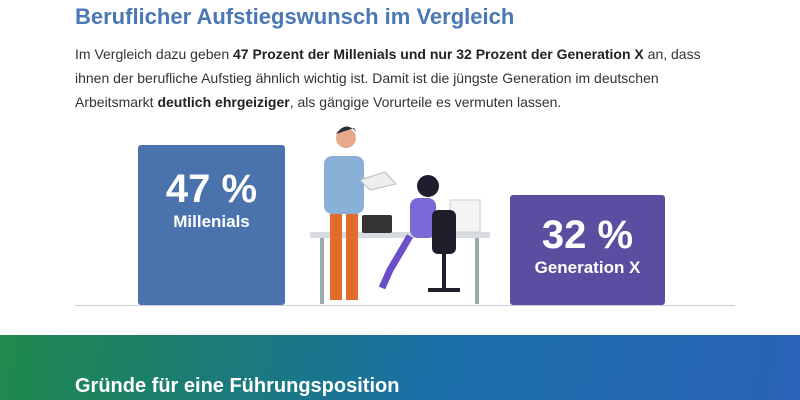 Image resolution: width=800 pixels, height=400 pixels. I want to click on bold-text: deutlich ehrgeiziger, so click(223, 102).